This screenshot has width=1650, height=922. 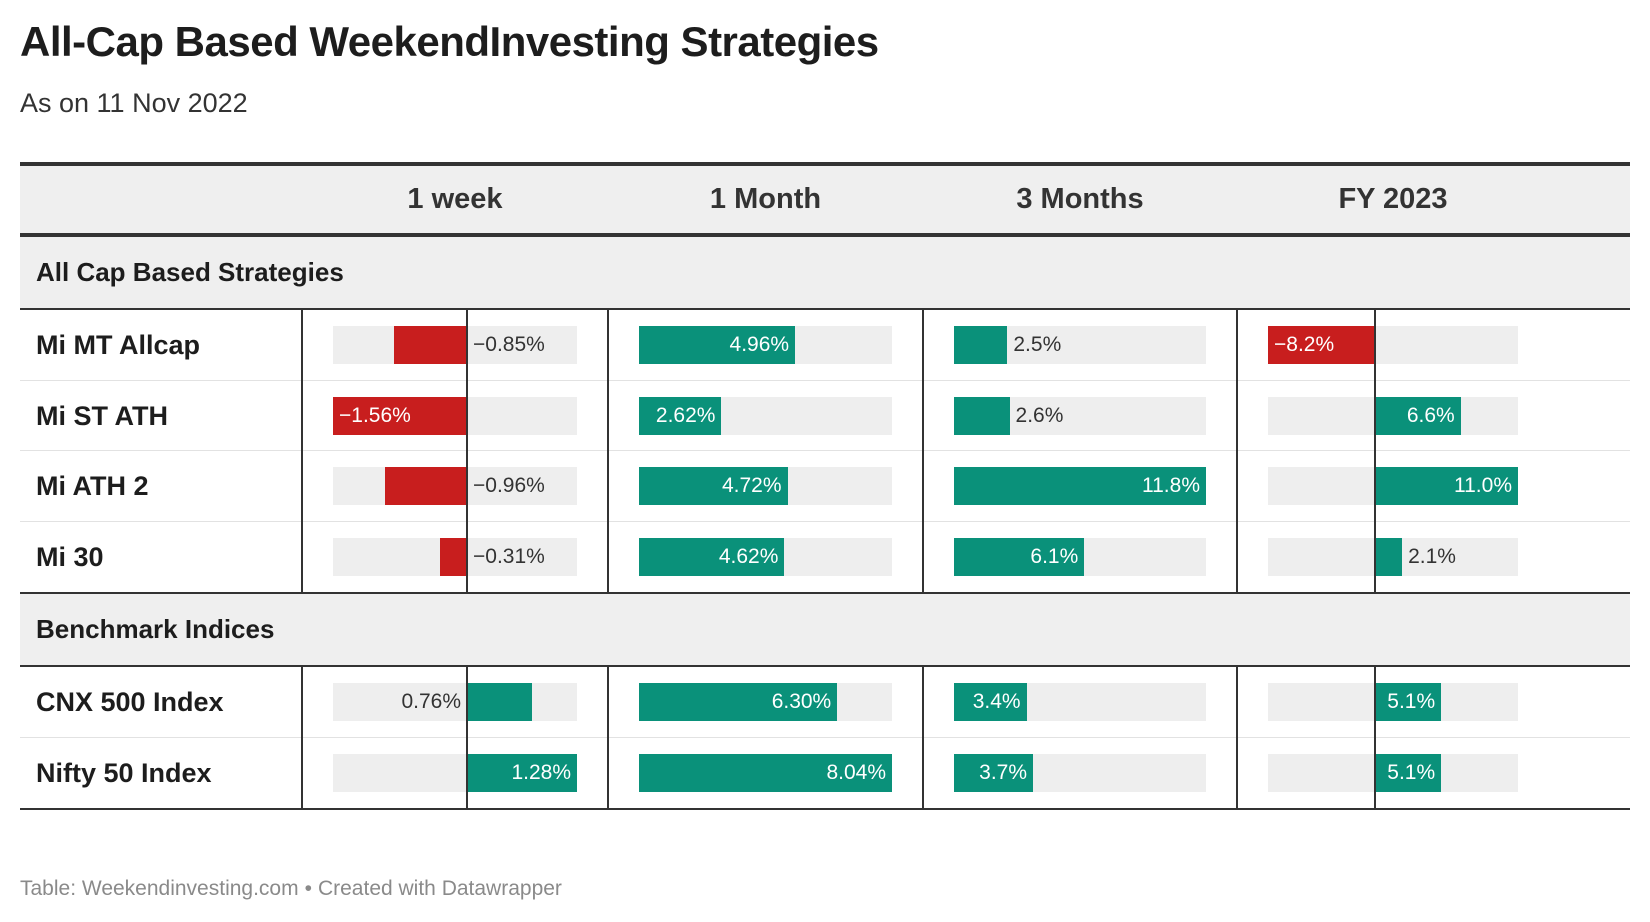 I want to click on column-header-1-month: 1 Month, so click(x=765, y=199).